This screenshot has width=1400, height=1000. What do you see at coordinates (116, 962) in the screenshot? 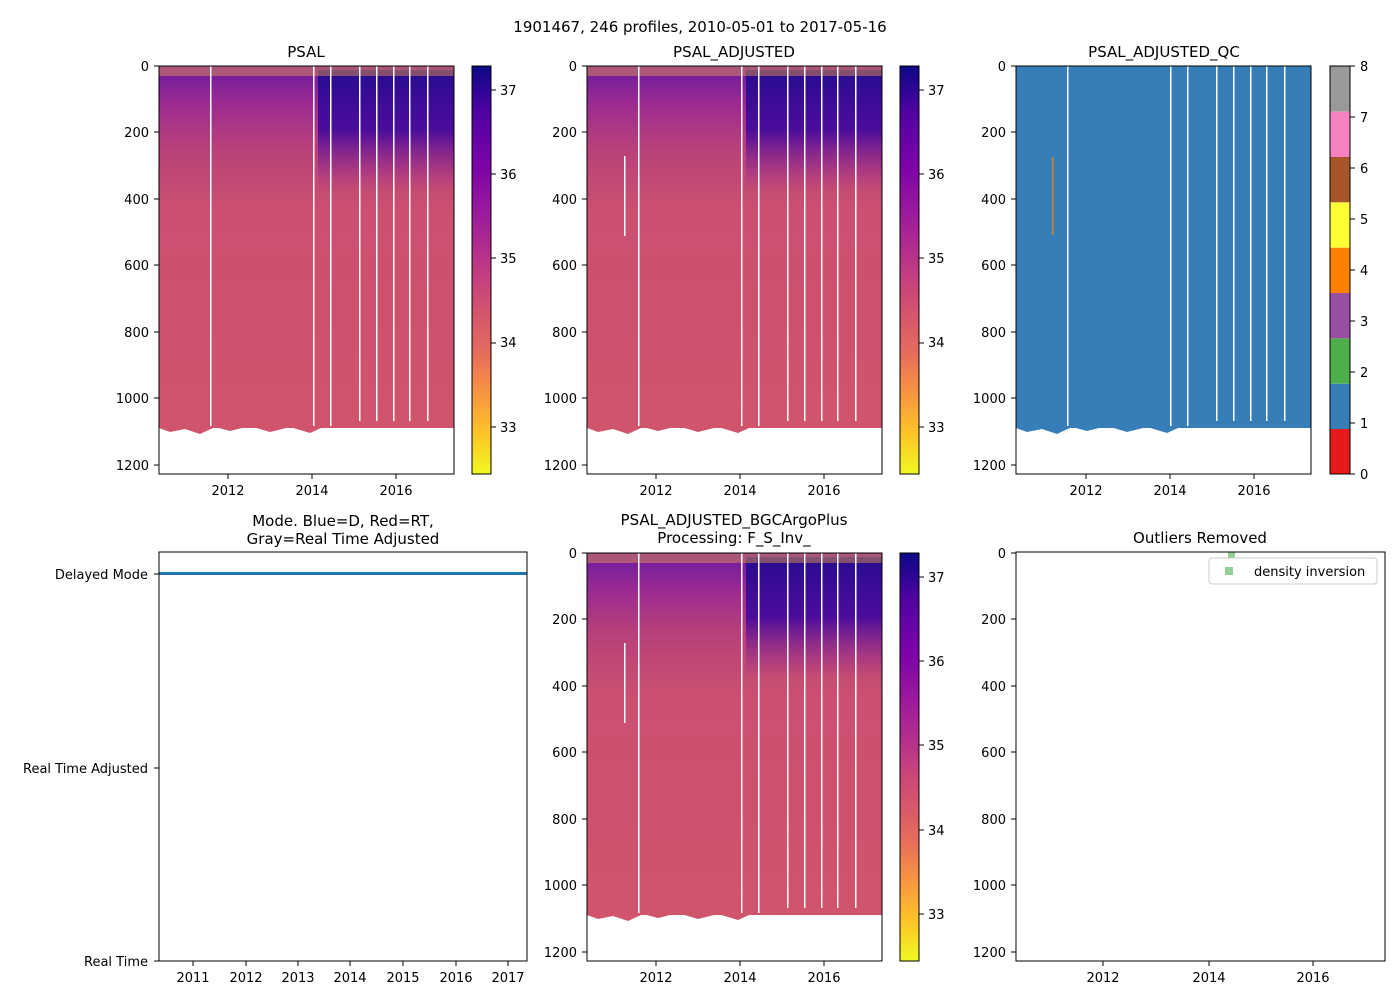
I see `y-category-label-real-time: Real Time` at bounding box center [116, 962].